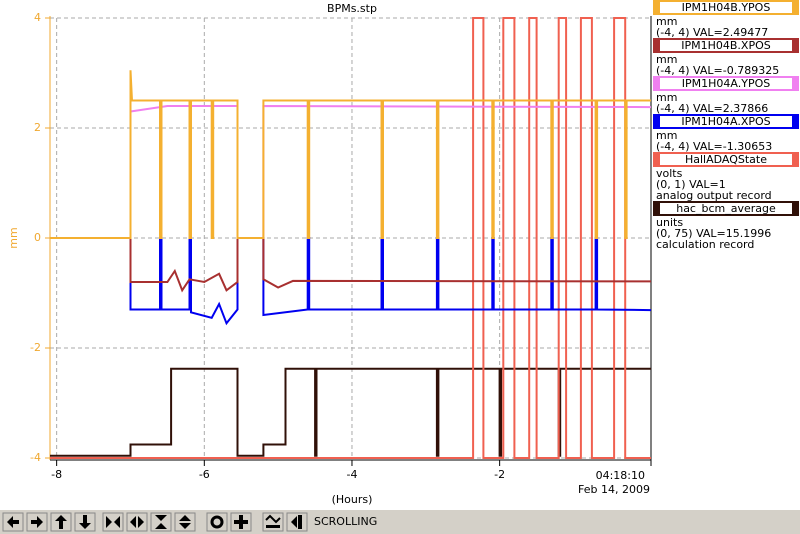 Image resolution: width=800 pixels, height=534 pixels. What do you see at coordinates (717, 70) in the screenshot?
I see `legend-status: (-4, 4) VAL=-0.789325` at bounding box center [717, 70].